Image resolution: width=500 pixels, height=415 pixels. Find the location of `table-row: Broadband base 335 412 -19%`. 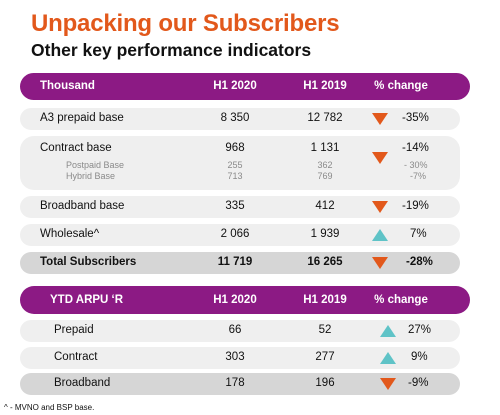

table-row: Broadband base 335 412 -19% is located at coordinates (240, 207).